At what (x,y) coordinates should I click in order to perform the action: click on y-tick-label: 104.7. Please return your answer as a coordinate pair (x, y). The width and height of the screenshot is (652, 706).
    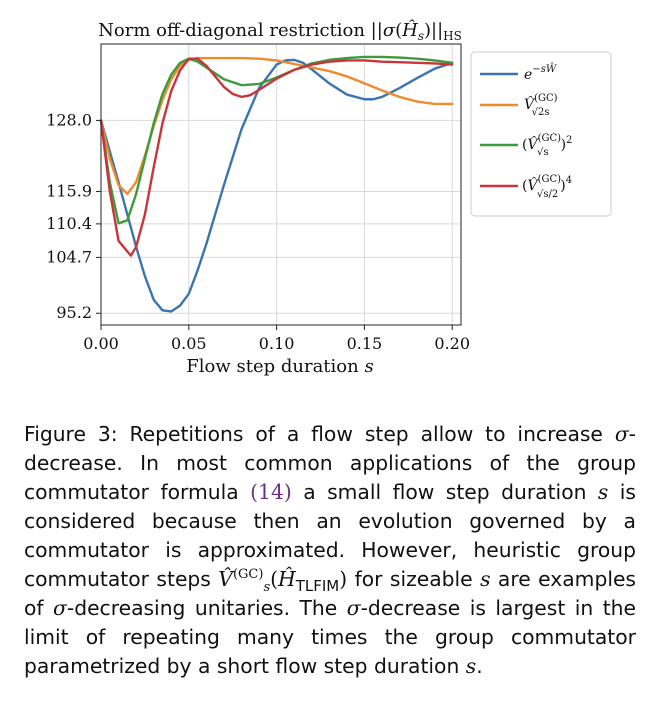
    Looking at the image, I should click on (69, 256).